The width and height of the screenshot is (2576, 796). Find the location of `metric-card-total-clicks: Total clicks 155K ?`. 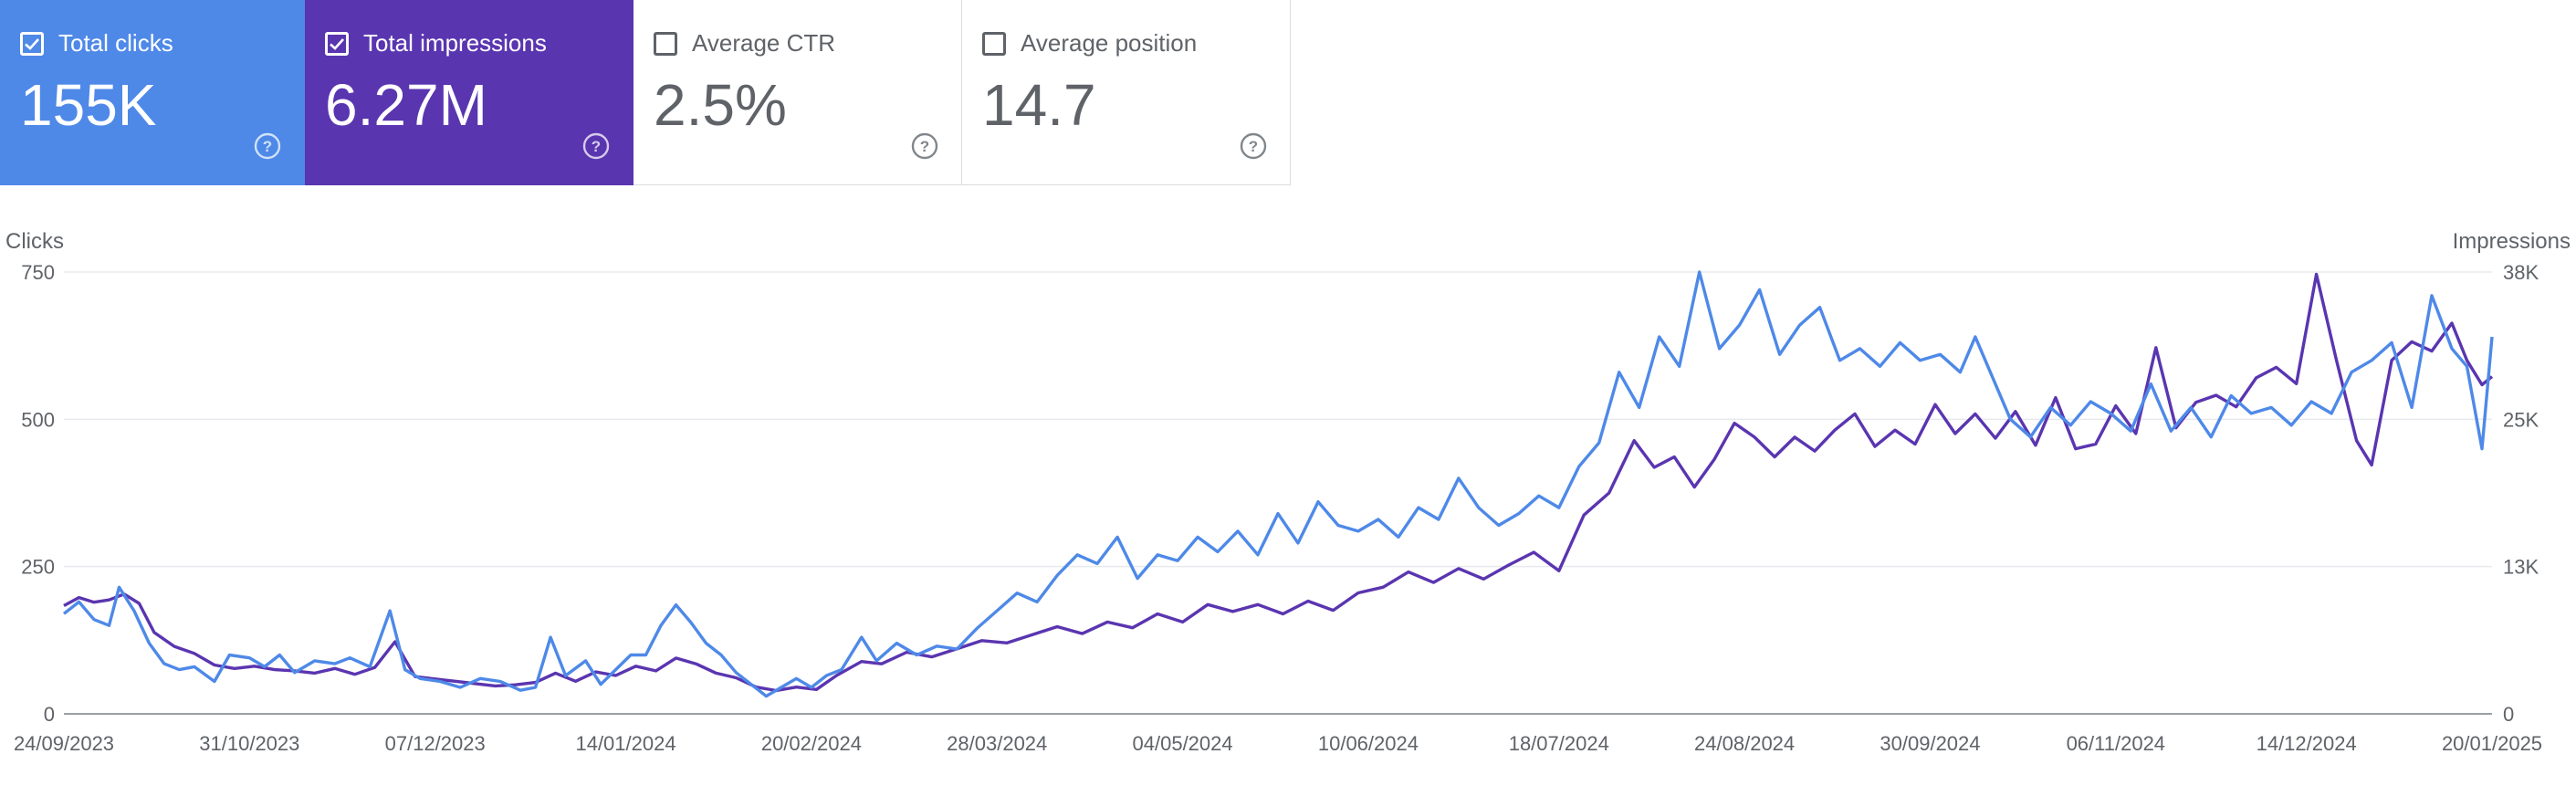

metric-card-total-clicks: Total clicks 155K ? is located at coordinates (152, 92).